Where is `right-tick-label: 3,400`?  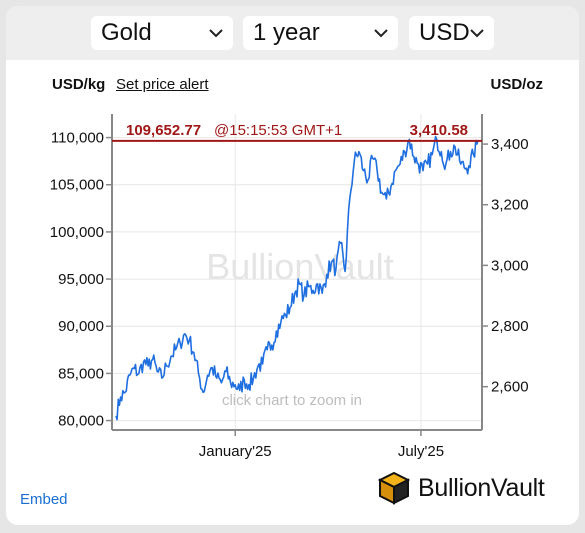 right-tick-label: 3,400 is located at coordinates (510, 144).